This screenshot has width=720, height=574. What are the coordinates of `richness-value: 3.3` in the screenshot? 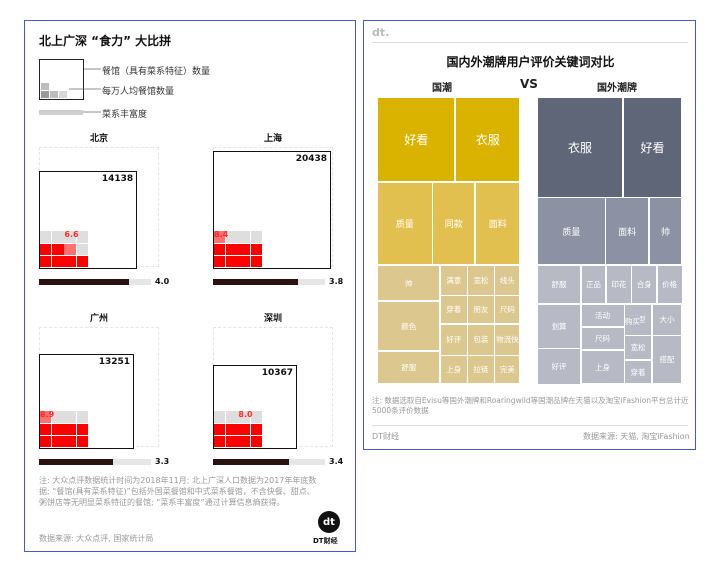 It's located at (162, 461).